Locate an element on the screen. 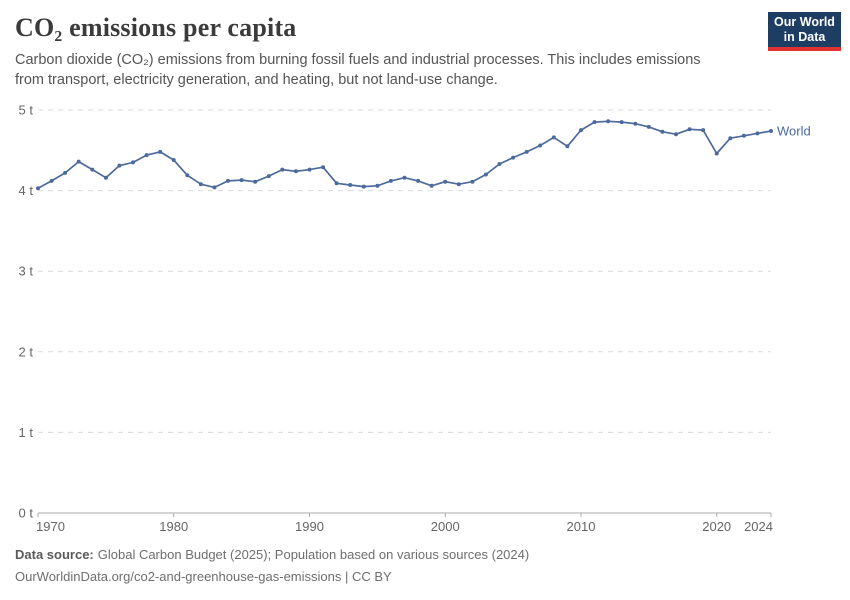 This screenshot has width=850, height=600. y-axis-label: 4 t is located at coordinates (26, 190).